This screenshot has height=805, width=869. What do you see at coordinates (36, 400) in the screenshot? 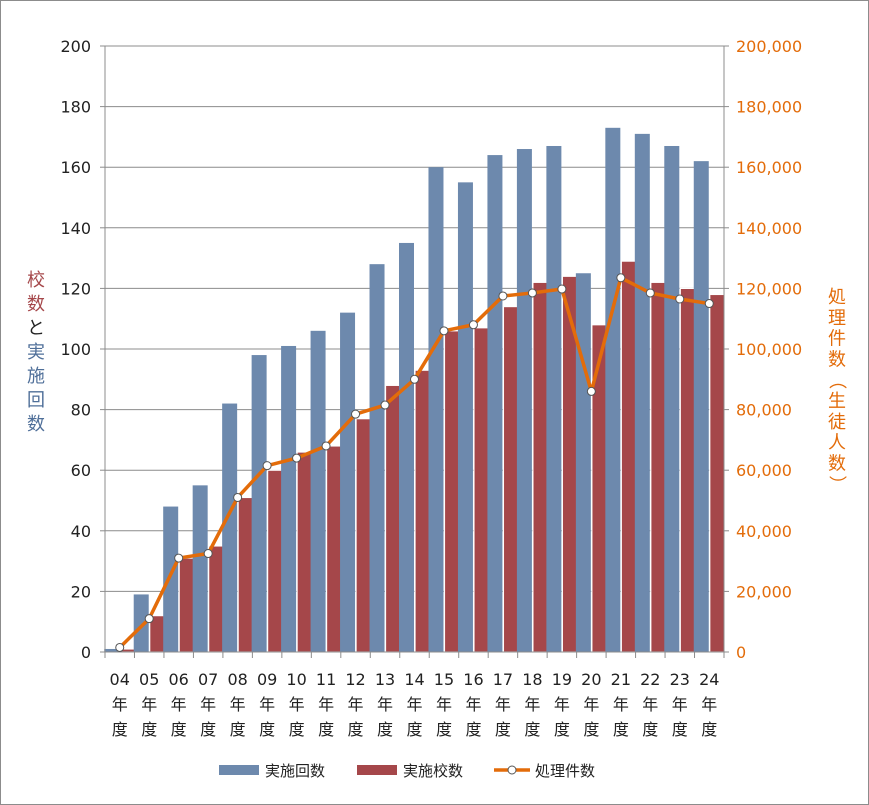
I see `y-left-label-char: 回` at bounding box center [36, 400].